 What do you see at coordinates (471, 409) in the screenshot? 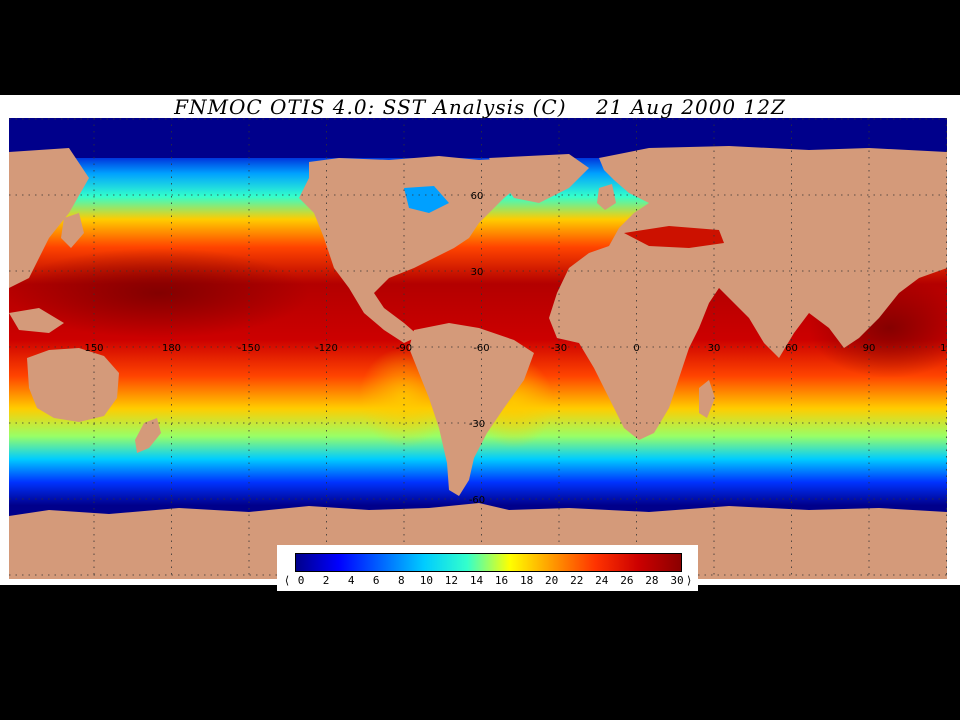
I see `land-south-america` at bounding box center [471, 409].